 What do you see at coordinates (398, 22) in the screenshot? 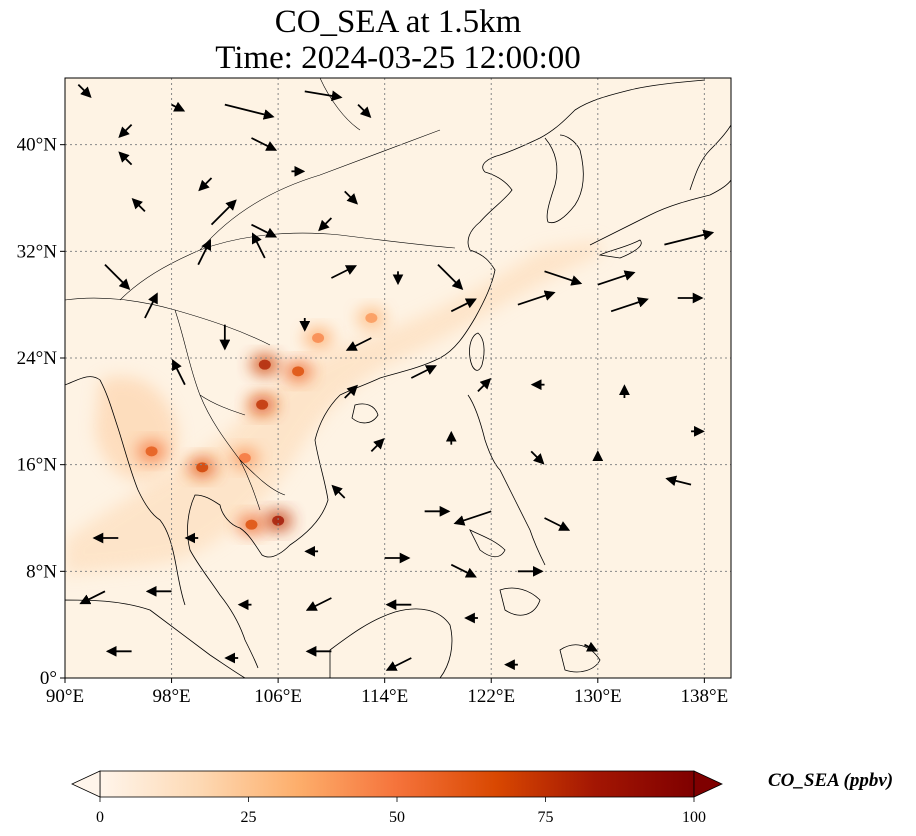
I see `chart-title: CO_SEA at 1.5km` at bounding box center [398, 22].